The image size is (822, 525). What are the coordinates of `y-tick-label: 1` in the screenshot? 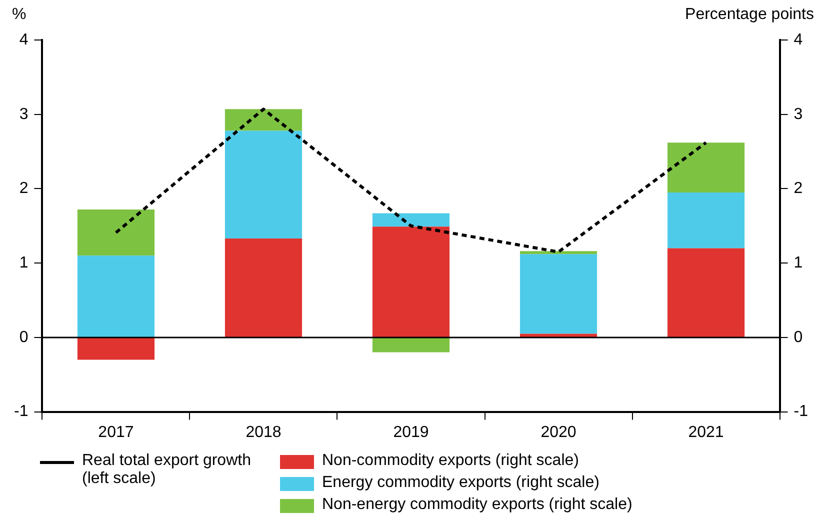 It's located at (23, 263).